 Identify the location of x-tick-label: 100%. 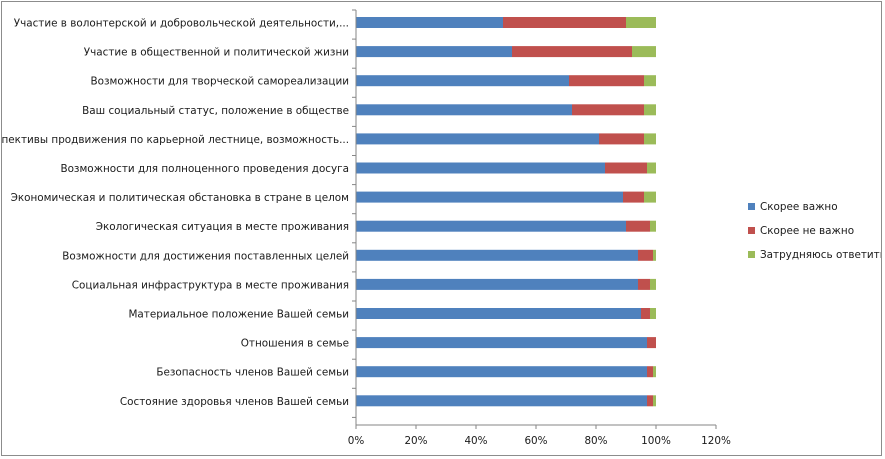
(656, 441).